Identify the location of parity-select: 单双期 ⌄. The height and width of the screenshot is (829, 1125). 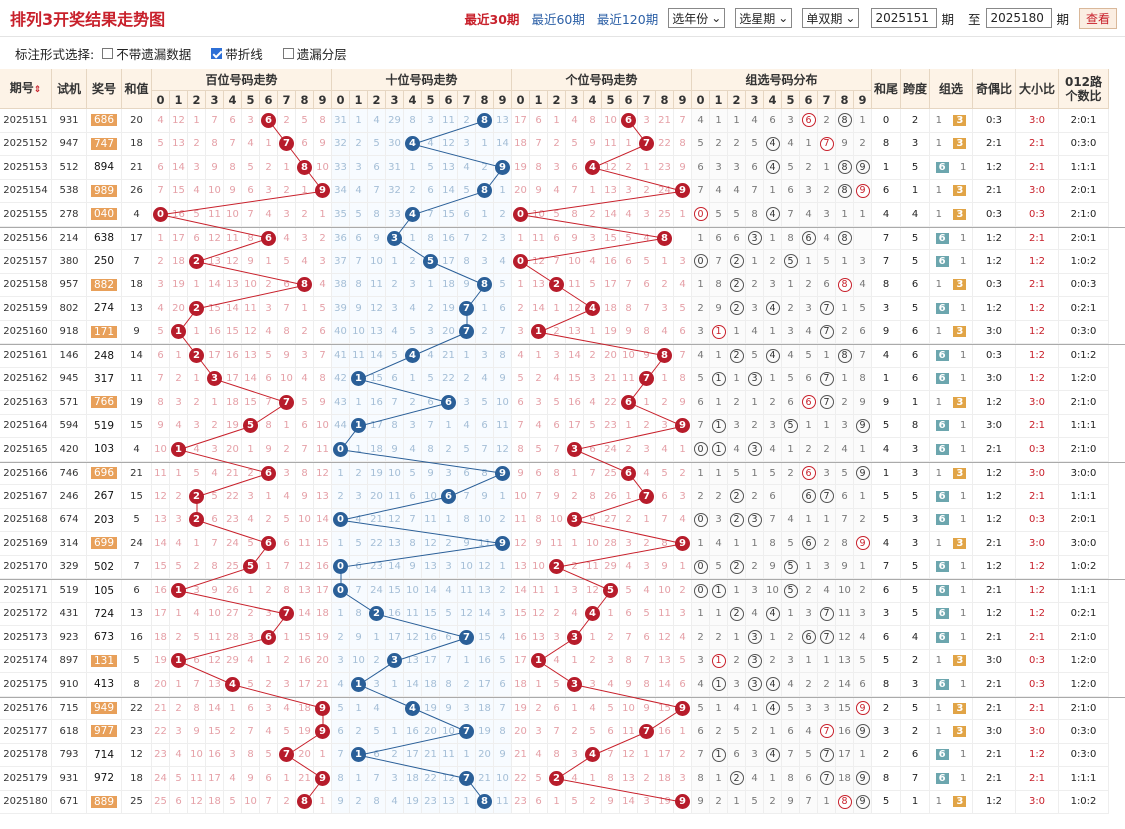
(831, 18).